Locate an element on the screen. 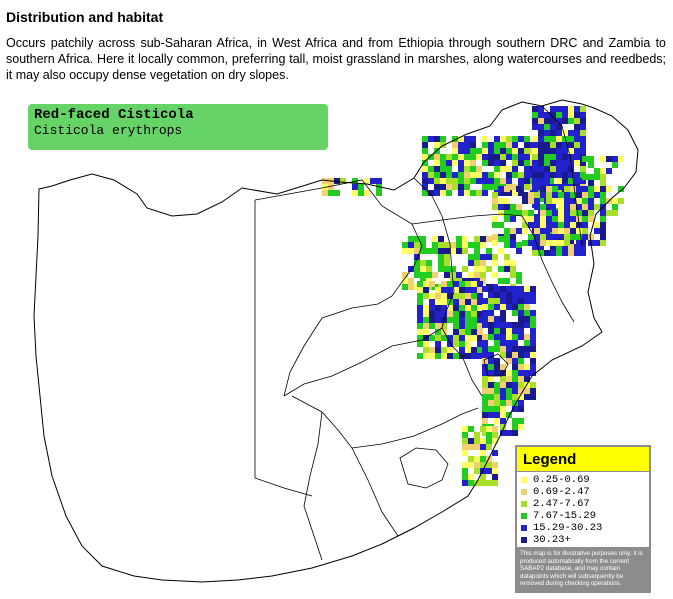 The image size is (673, 599). border-swaziland is located at coordinates (496, 365).